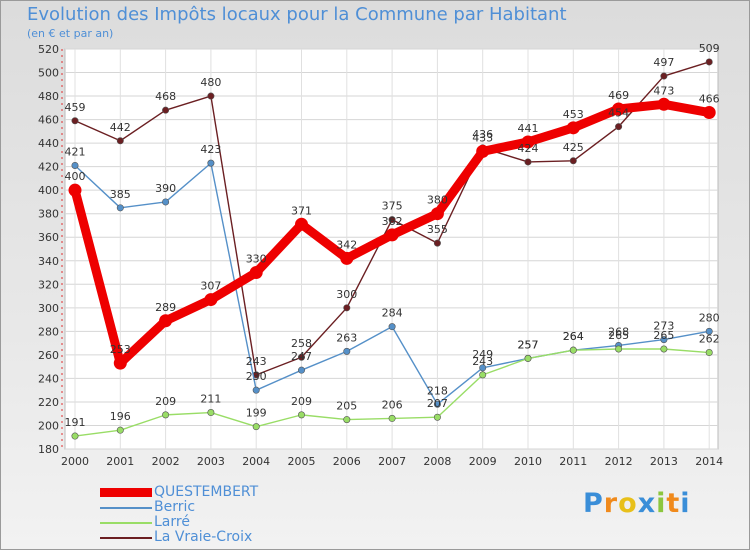 The width and height of the screenshot is (750, 550). Describe the element at coordinates (673, 503) in the screenshot. I see `logo-letter: t` at that location.